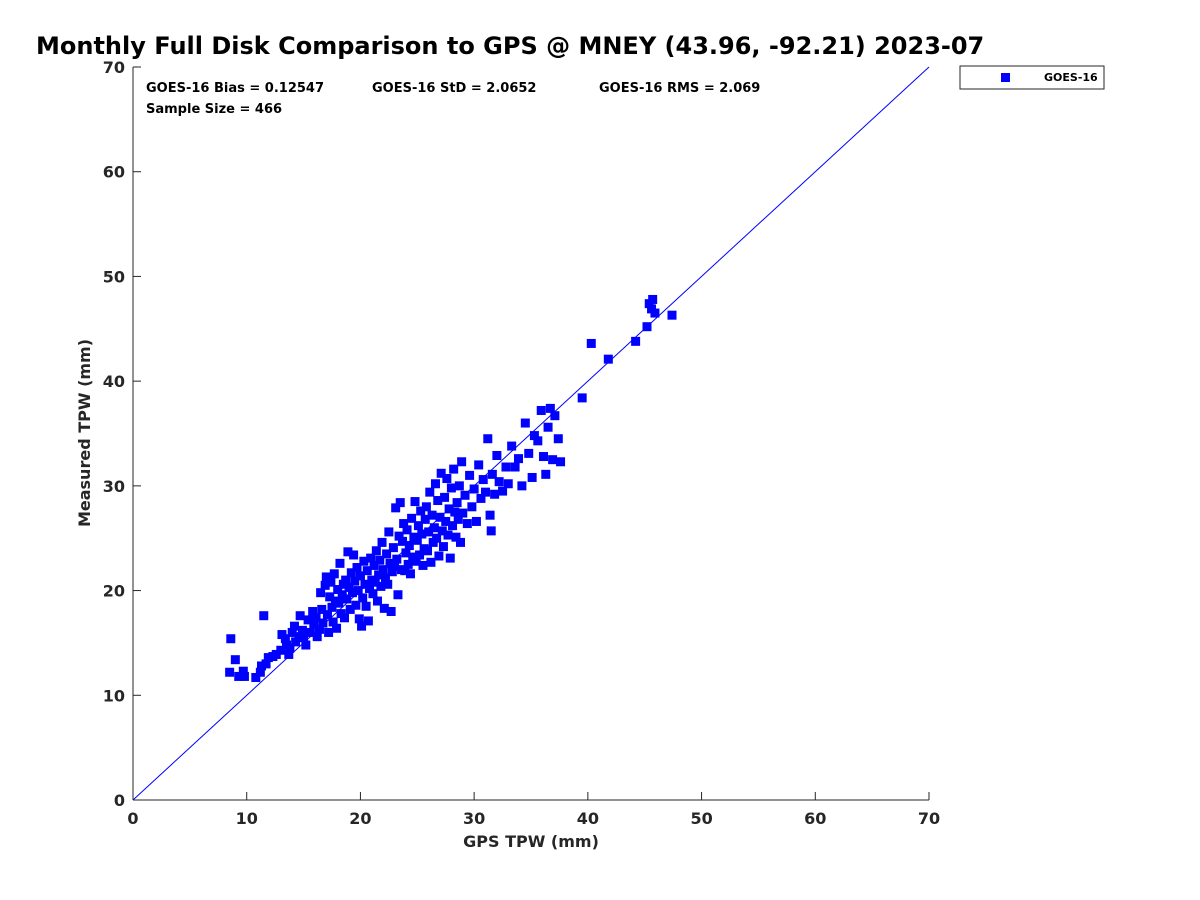  Describe the element at coordinates (1005, 77) in the screenshot. I see `legend-marker` at that location.